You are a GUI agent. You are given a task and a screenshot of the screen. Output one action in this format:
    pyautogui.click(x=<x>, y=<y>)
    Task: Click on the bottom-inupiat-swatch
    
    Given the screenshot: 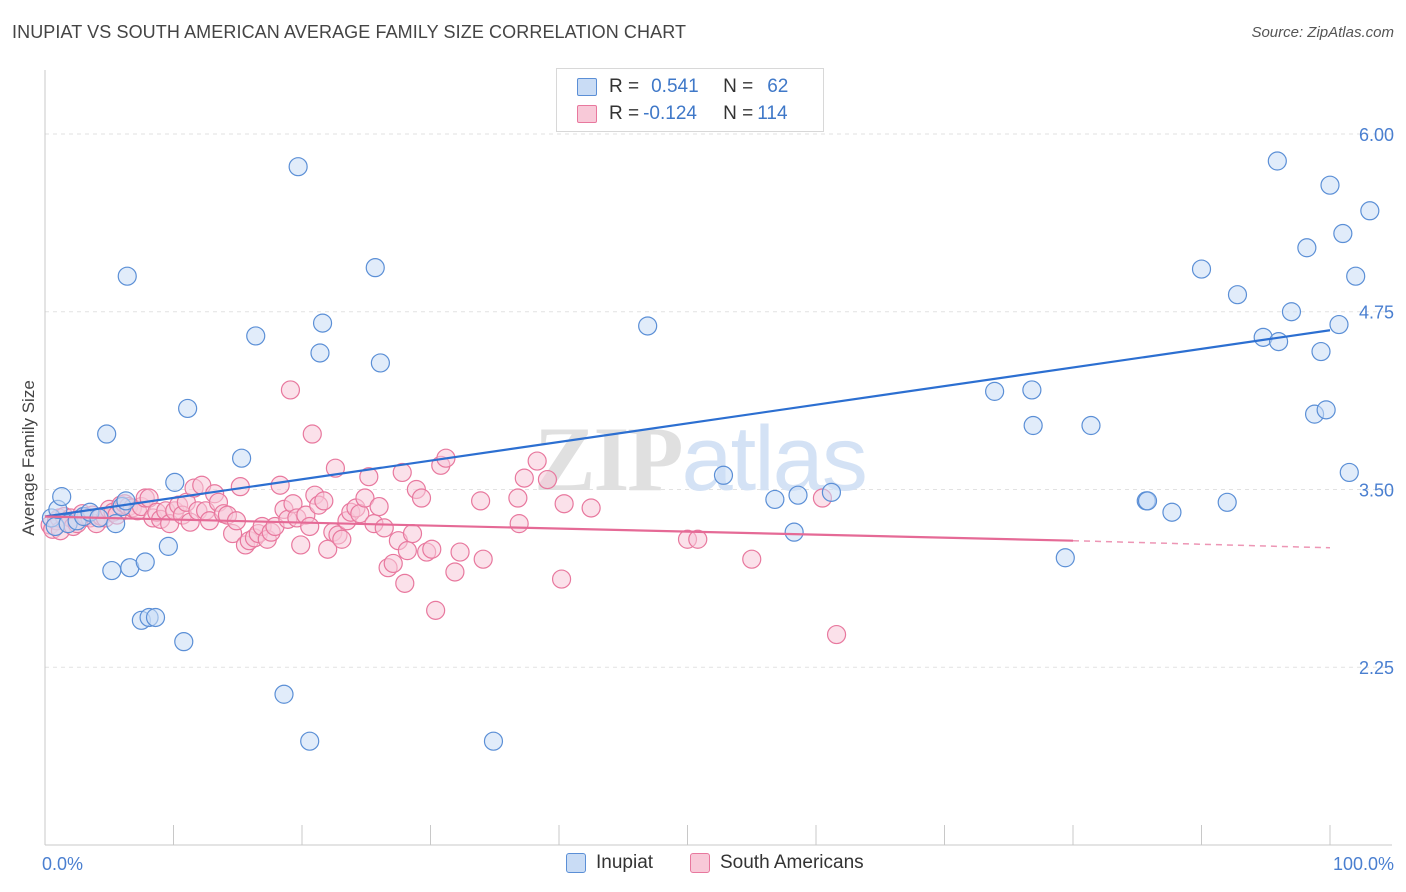 What is the action you would take?
    pyautogui.click(x=576, y=863)
    